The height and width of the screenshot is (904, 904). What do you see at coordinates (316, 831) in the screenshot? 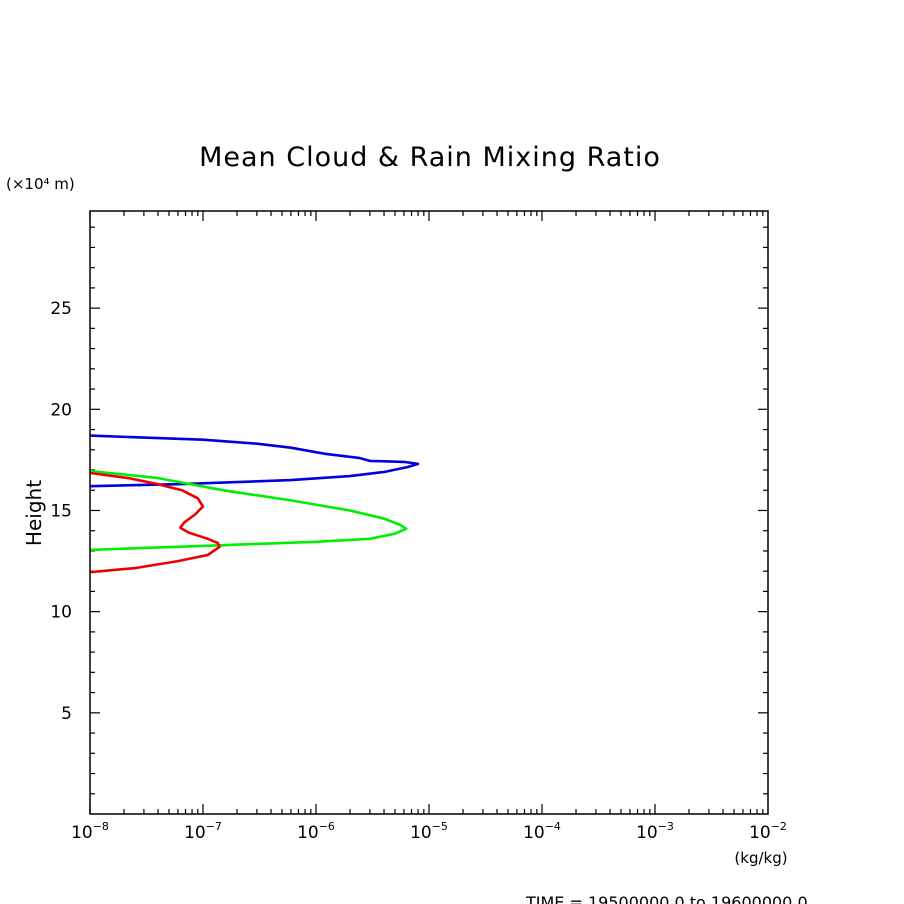
I see `x-tick-label: 10⁻⁶` at bounding box center [316, 831].